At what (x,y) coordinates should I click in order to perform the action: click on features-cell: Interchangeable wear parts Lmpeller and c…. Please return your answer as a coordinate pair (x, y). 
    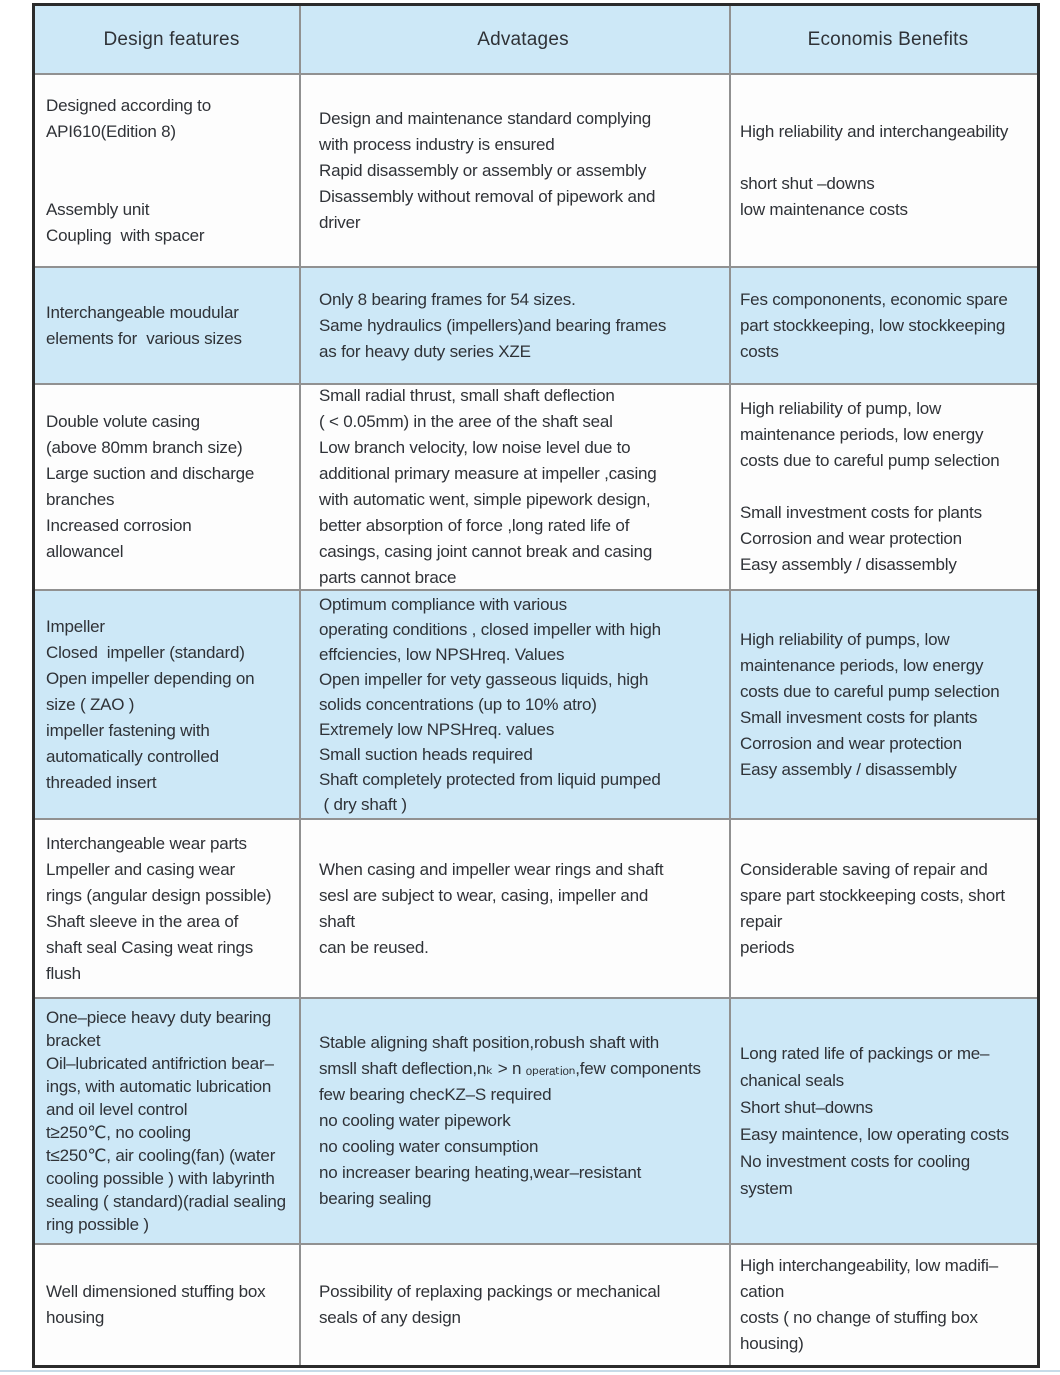
    Looking at the image, I should click on (167, 908).